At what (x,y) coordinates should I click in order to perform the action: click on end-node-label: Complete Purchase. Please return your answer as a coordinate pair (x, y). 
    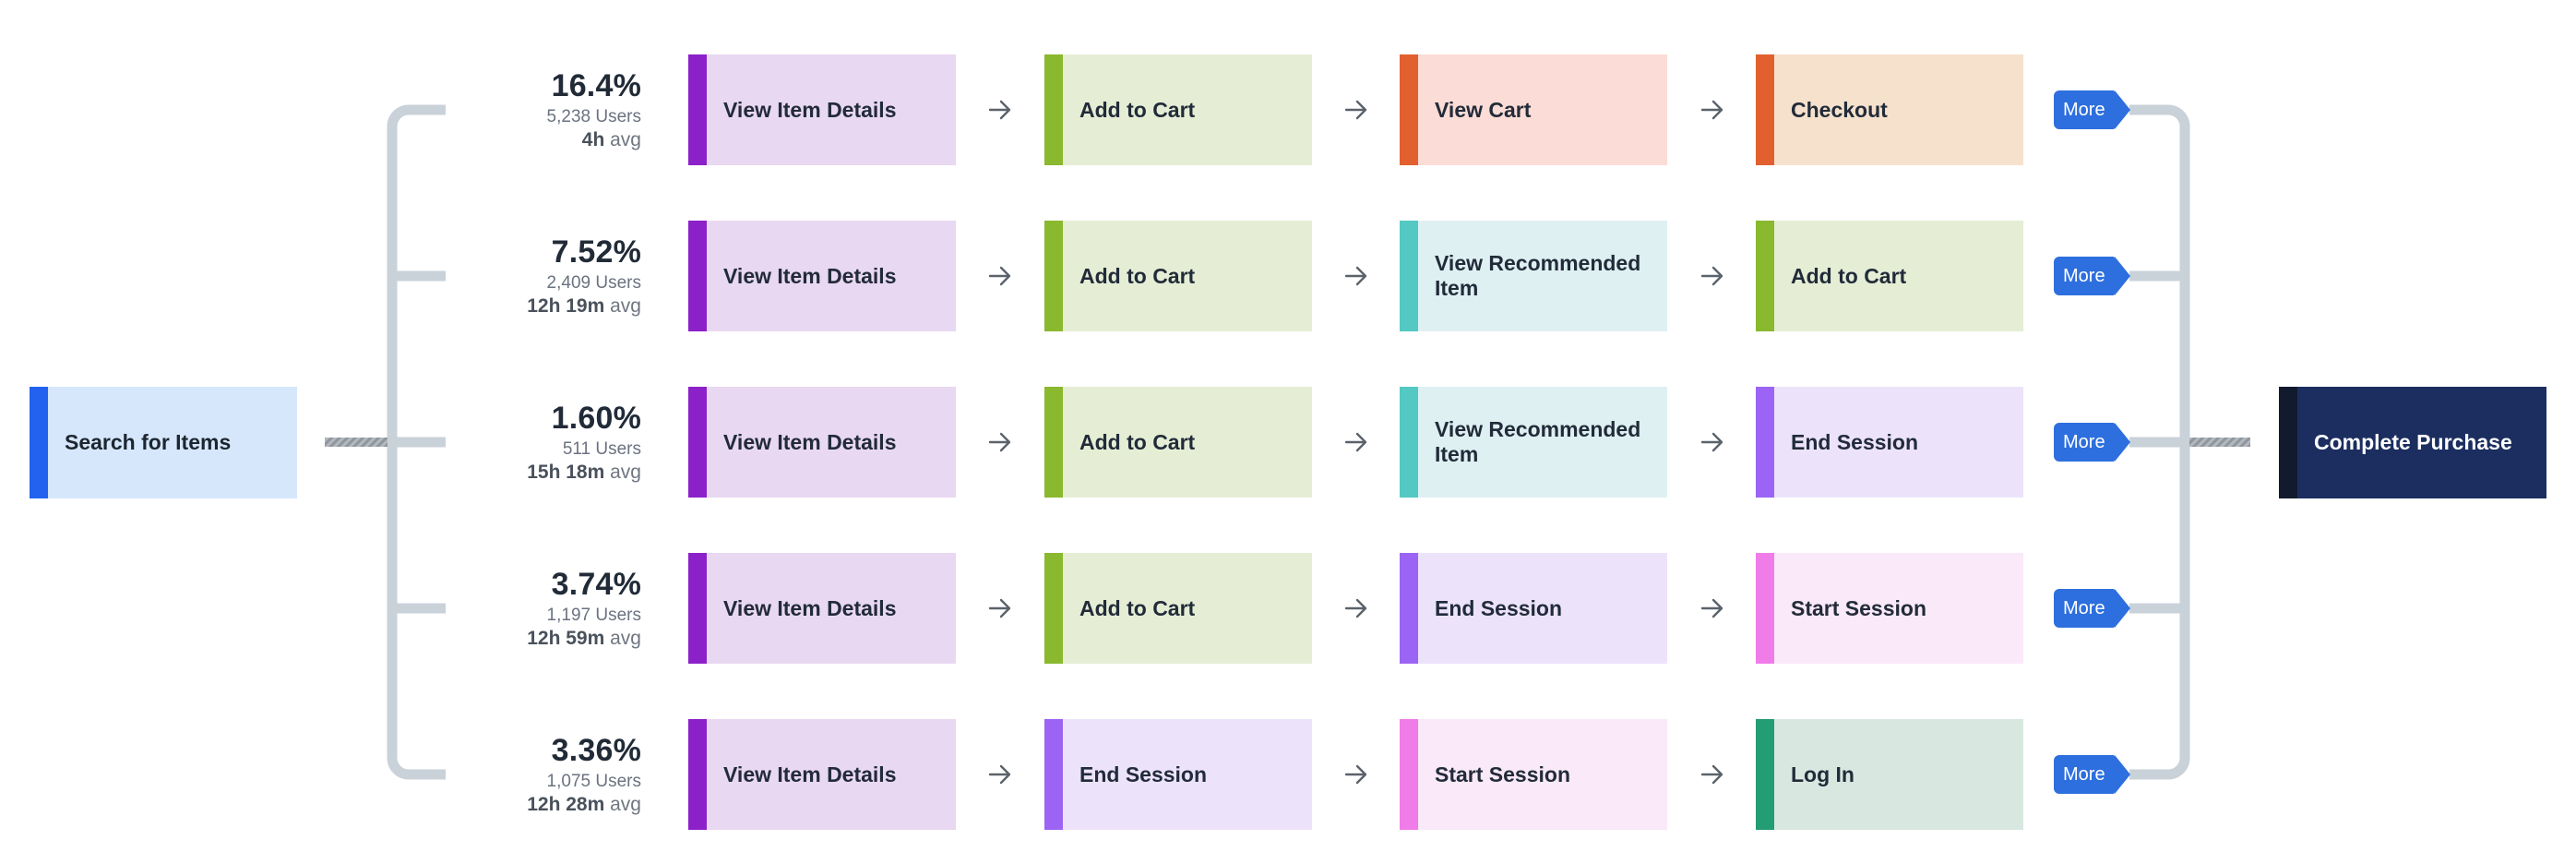
    Looking at the image, I should click on (2413, 442).